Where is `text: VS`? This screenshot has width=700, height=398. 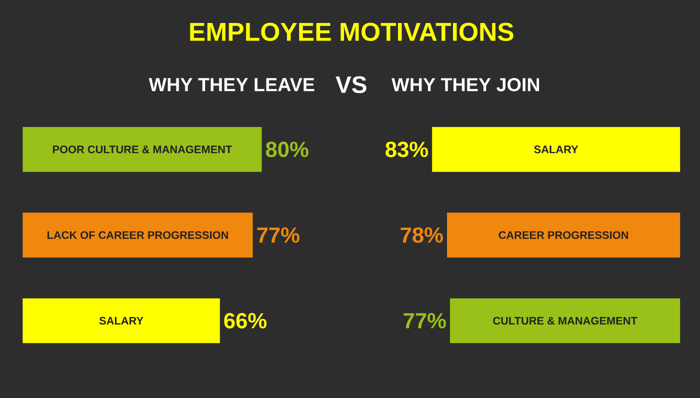
text: VS is located at coordinates (351, 84).